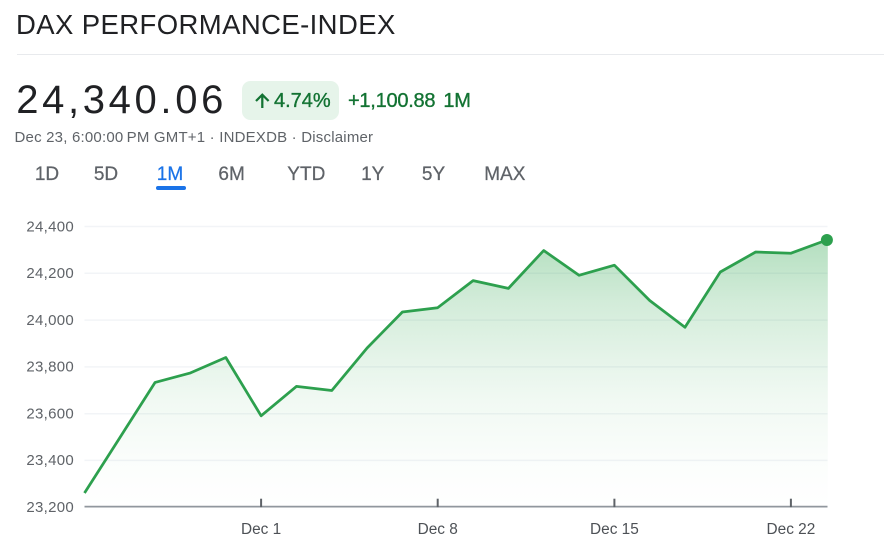 The image size is (884, 550). What do you see at coordinates (50, 273) in the screenshot?
I see `svg-text: 24,200` at bounding box center [50, 273].